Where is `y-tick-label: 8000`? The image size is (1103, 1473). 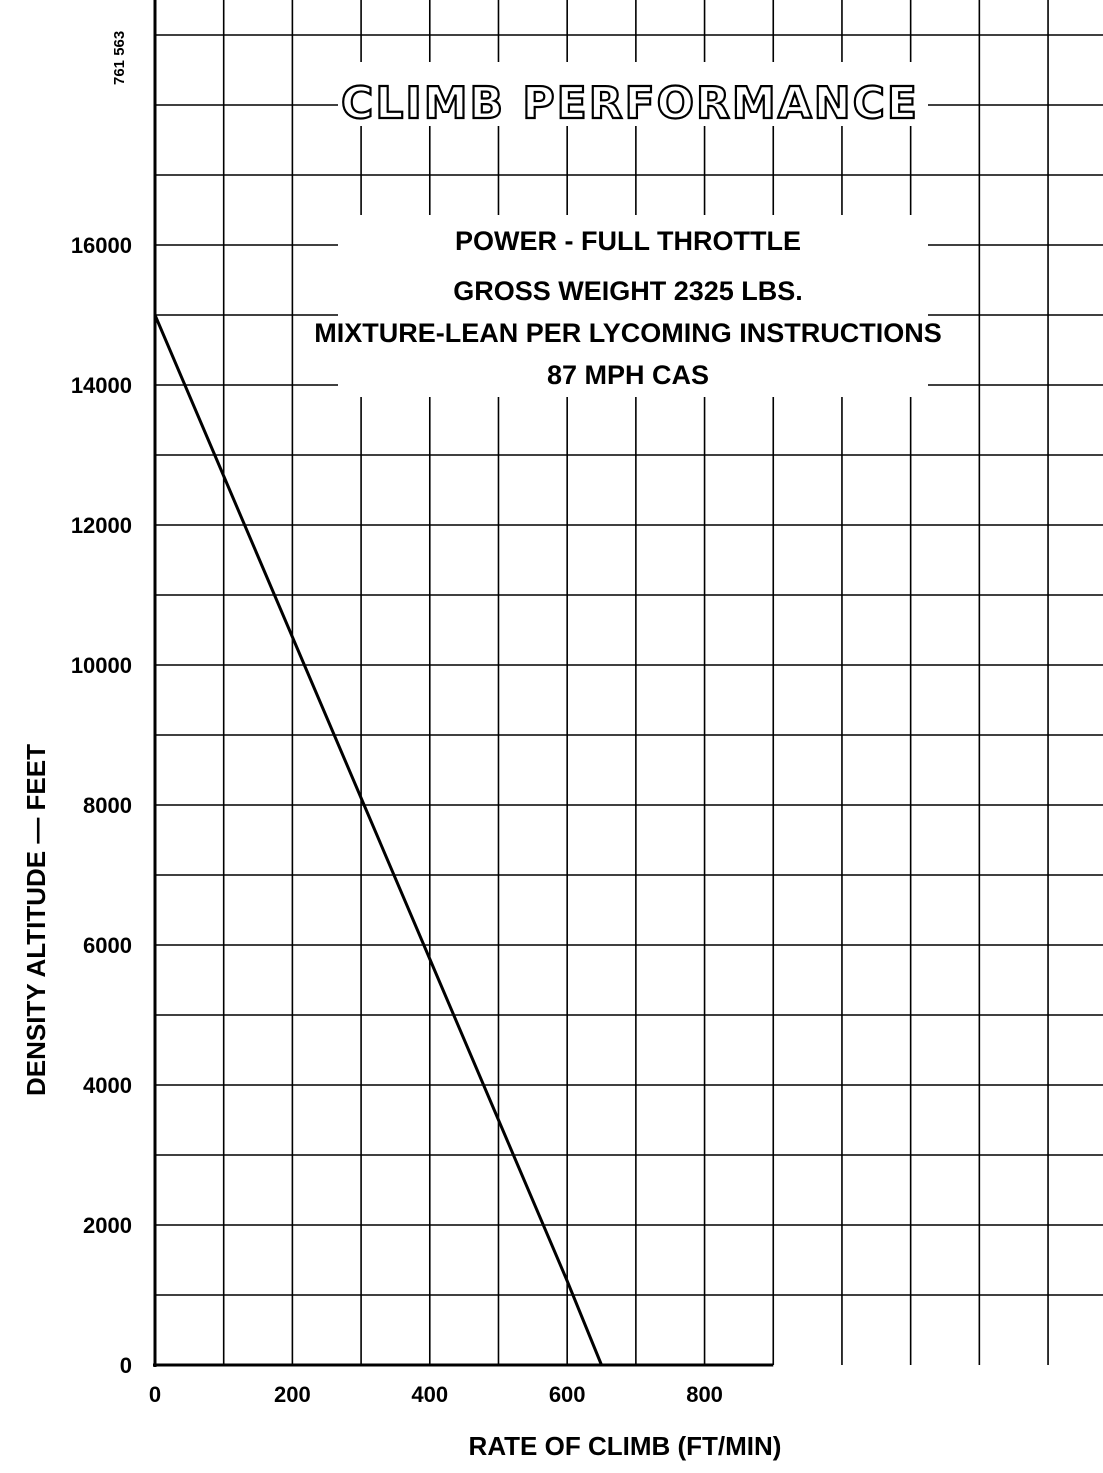
y-tick-label: 8000 is located at coordinates (107, 805).